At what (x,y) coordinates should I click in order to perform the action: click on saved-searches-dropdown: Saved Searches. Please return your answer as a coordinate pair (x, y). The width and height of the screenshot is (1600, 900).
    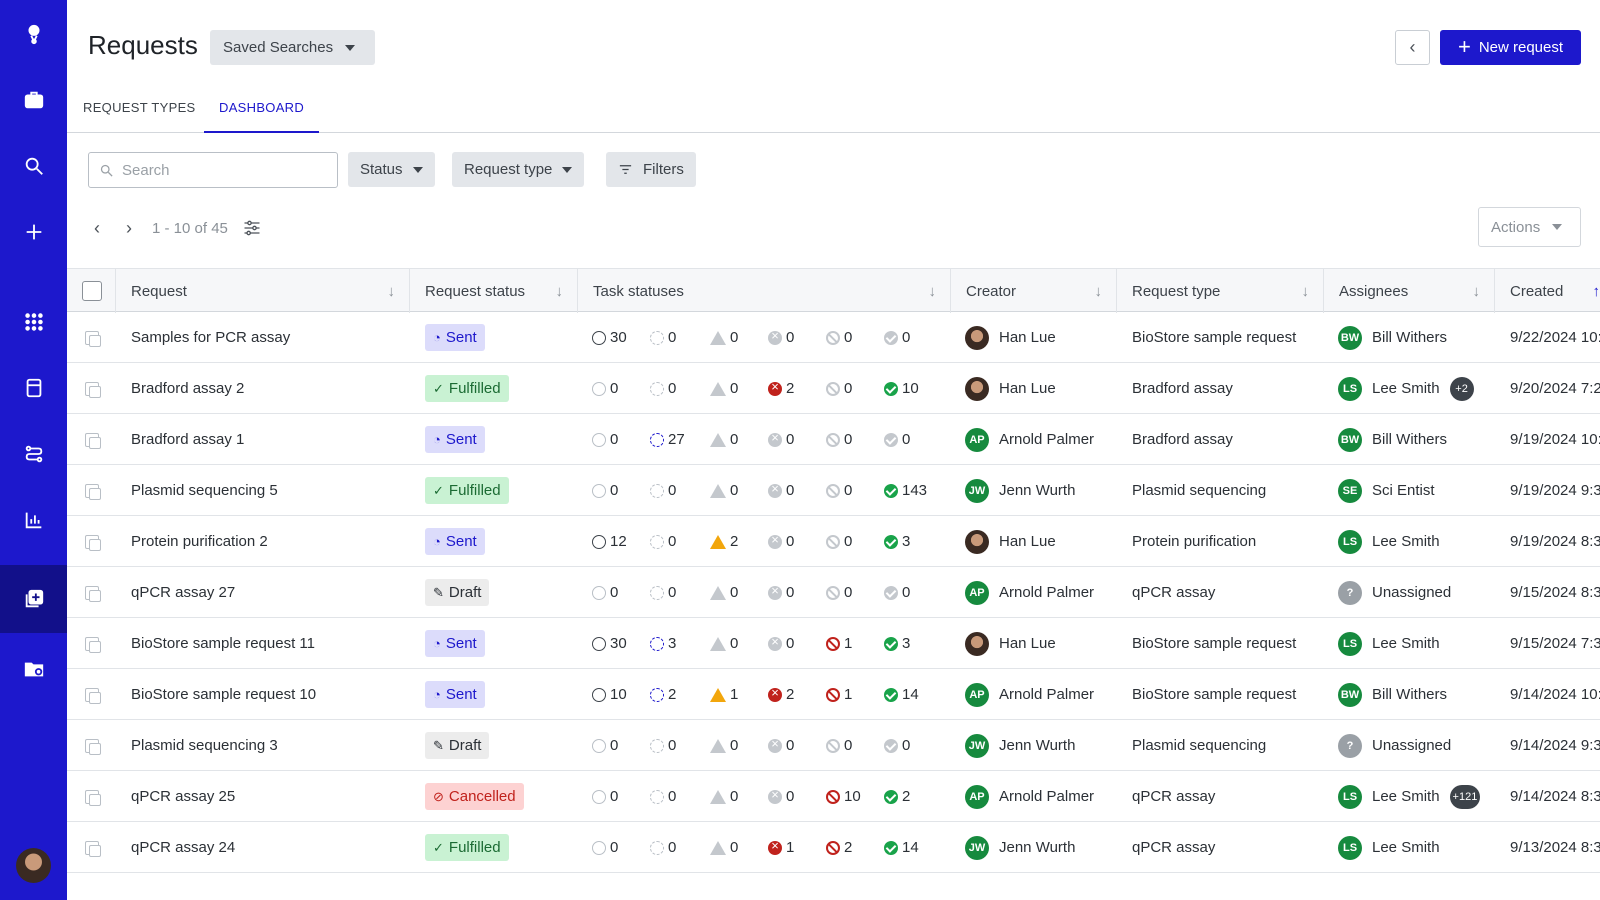
    Looking at the image, I should click on (292, 47).